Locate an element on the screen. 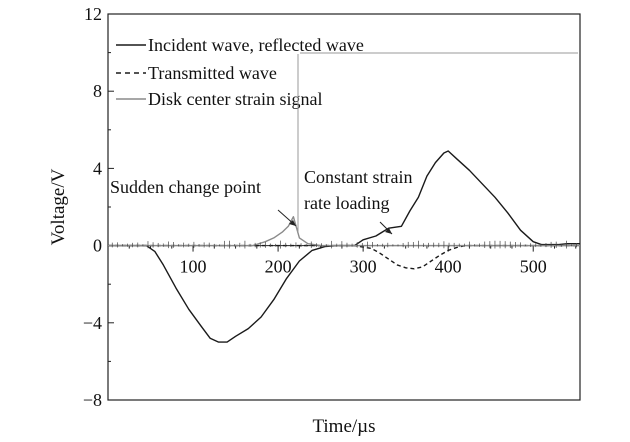 The height and width of the screenshot is (442, 630). x-tick-label: 200 is located at coordinates (278, 267).